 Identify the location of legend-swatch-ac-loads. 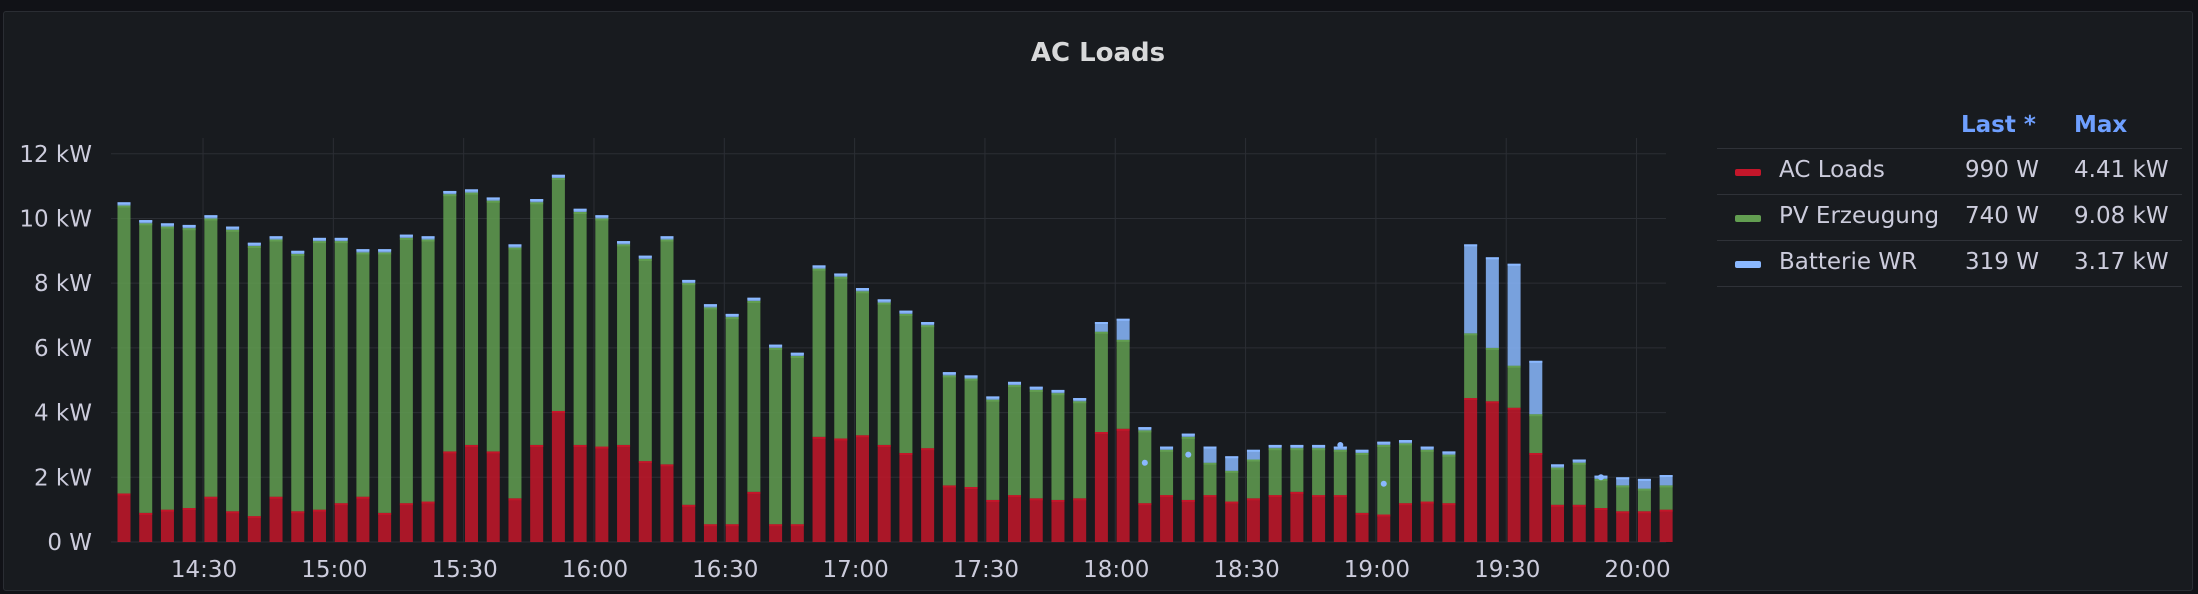
(1748, 172).